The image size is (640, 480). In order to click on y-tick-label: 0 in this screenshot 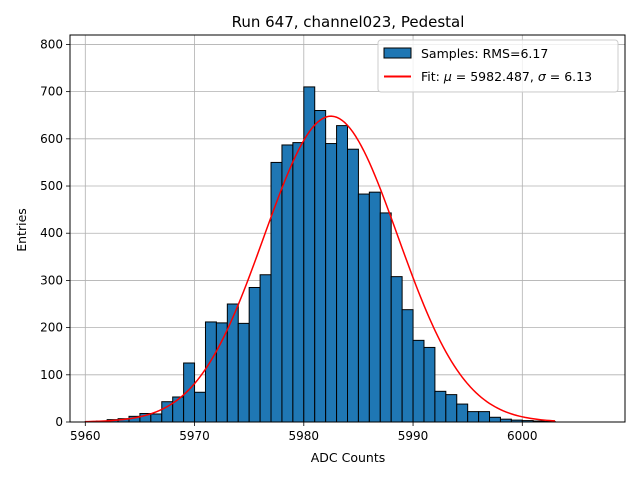, I will do `click(59, 422)`.